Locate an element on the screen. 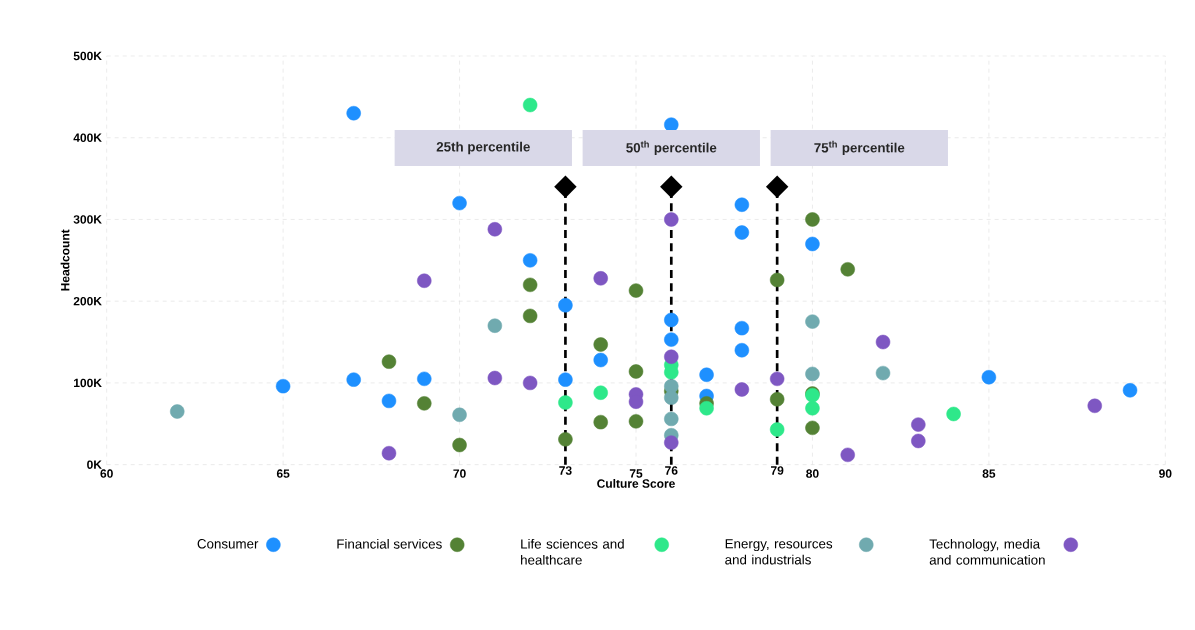 The width and height of the screenshot is (1195, 630). x-axis-title: Culture Score is located at coordinates (636, 483).